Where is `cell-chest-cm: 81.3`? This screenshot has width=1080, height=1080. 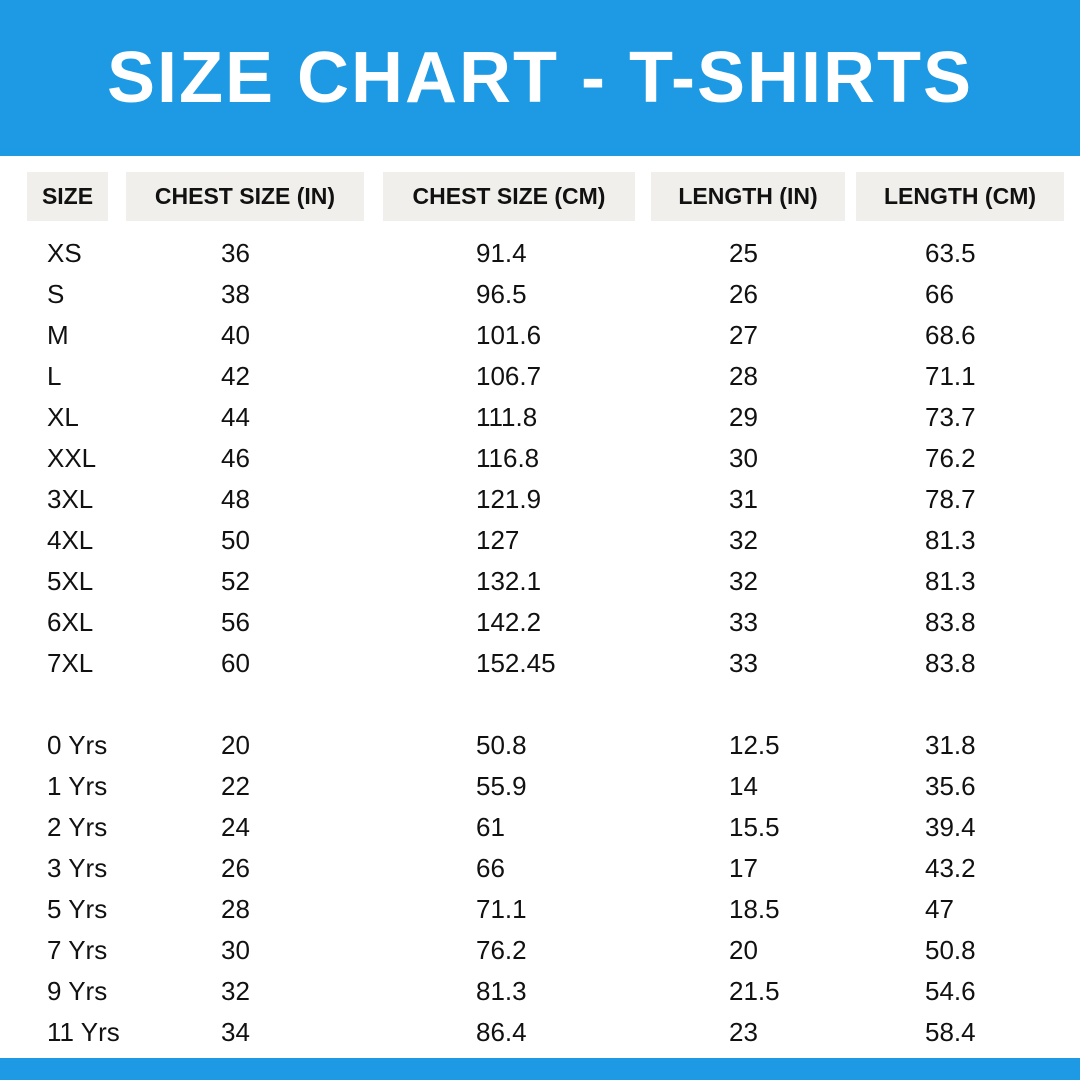
cell-chest-cm: 81.3 is located at coordinates (501, 991).